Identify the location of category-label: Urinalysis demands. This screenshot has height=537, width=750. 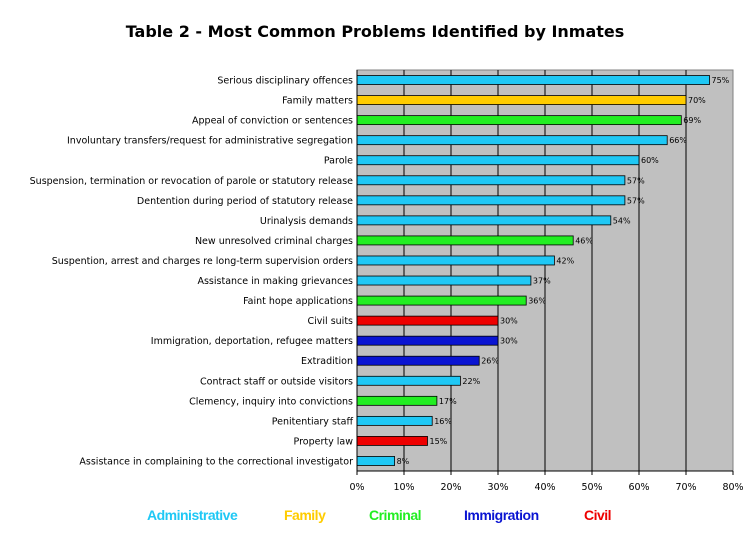
(306, 221).